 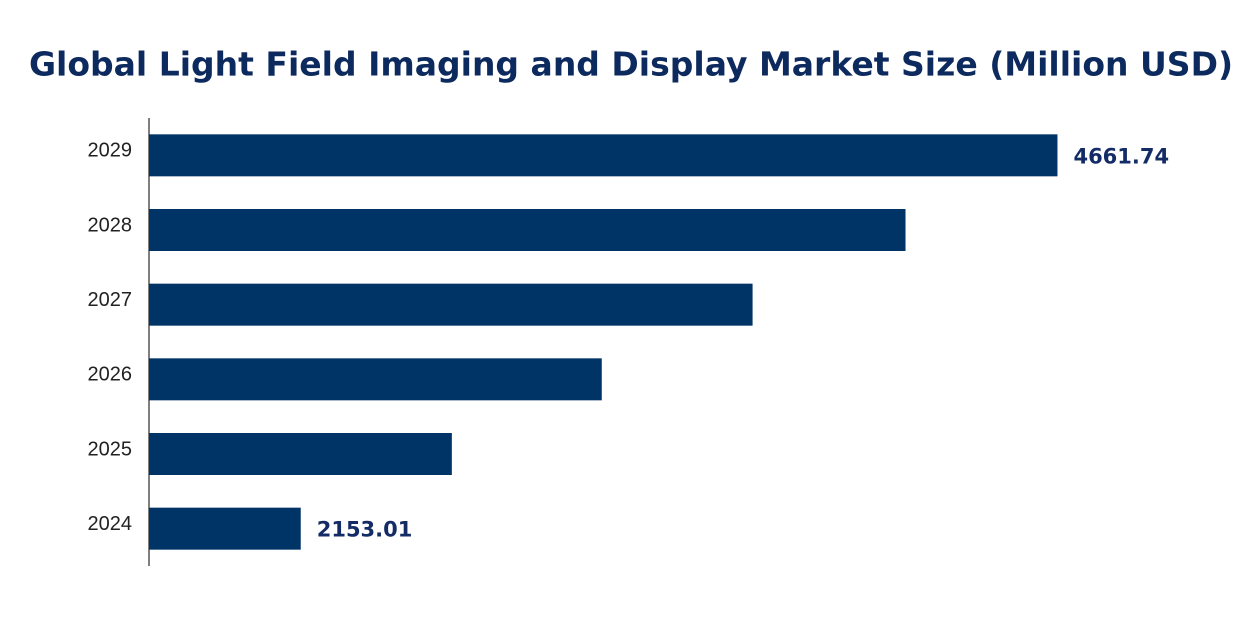 What do you see at coordinates (1121, 156) in the screenshot?
I see `data-label: 4661.74` at bounding box center [1121, 156].